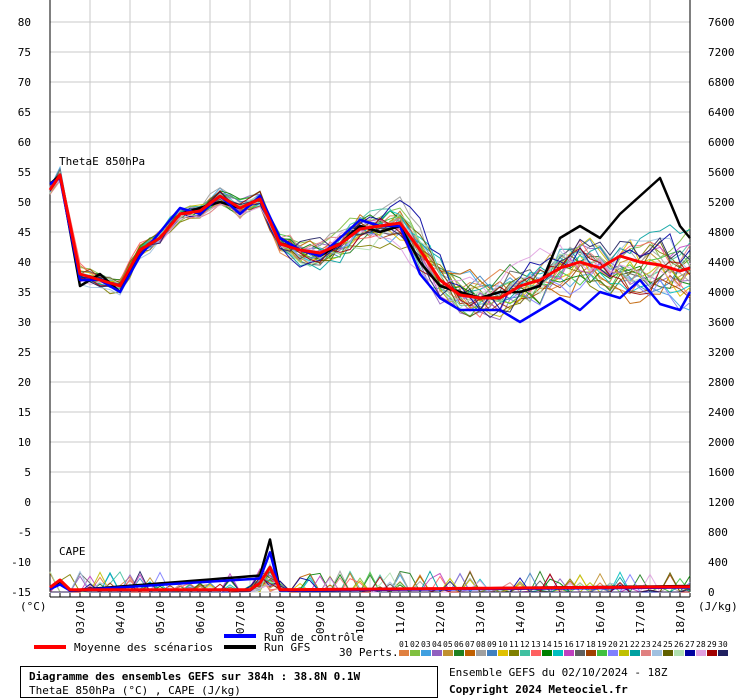 The height and width of the screenshot is (700, 740). I want to click on perturbation-id-label: 22, so click(635, 644).